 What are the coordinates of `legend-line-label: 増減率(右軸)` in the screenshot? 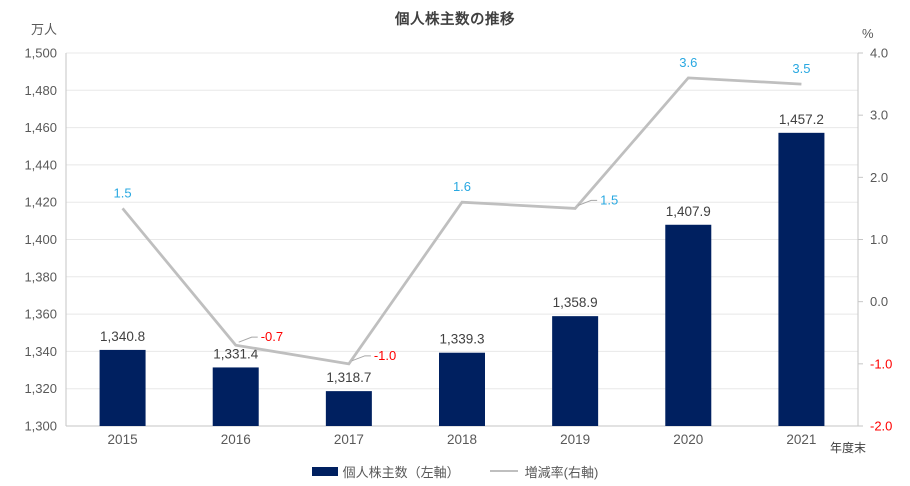 It's located at (561, 472).